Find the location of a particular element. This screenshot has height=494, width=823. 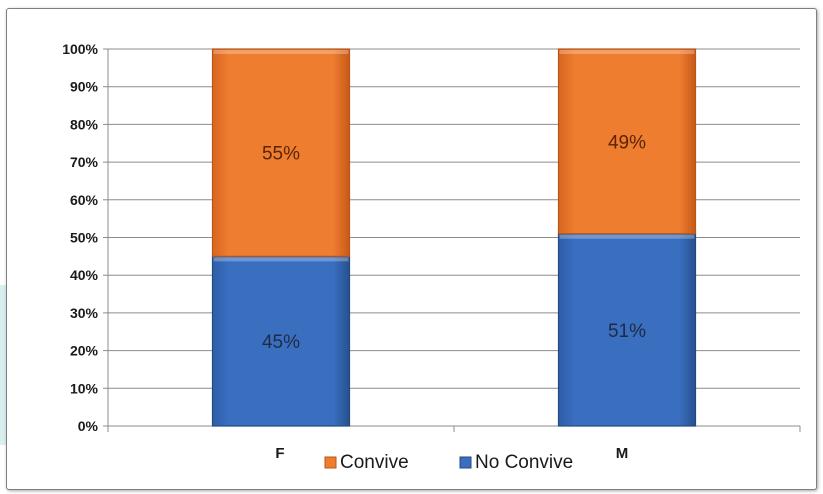

y-tick-label: 40% is located at coordinates (84, 275).